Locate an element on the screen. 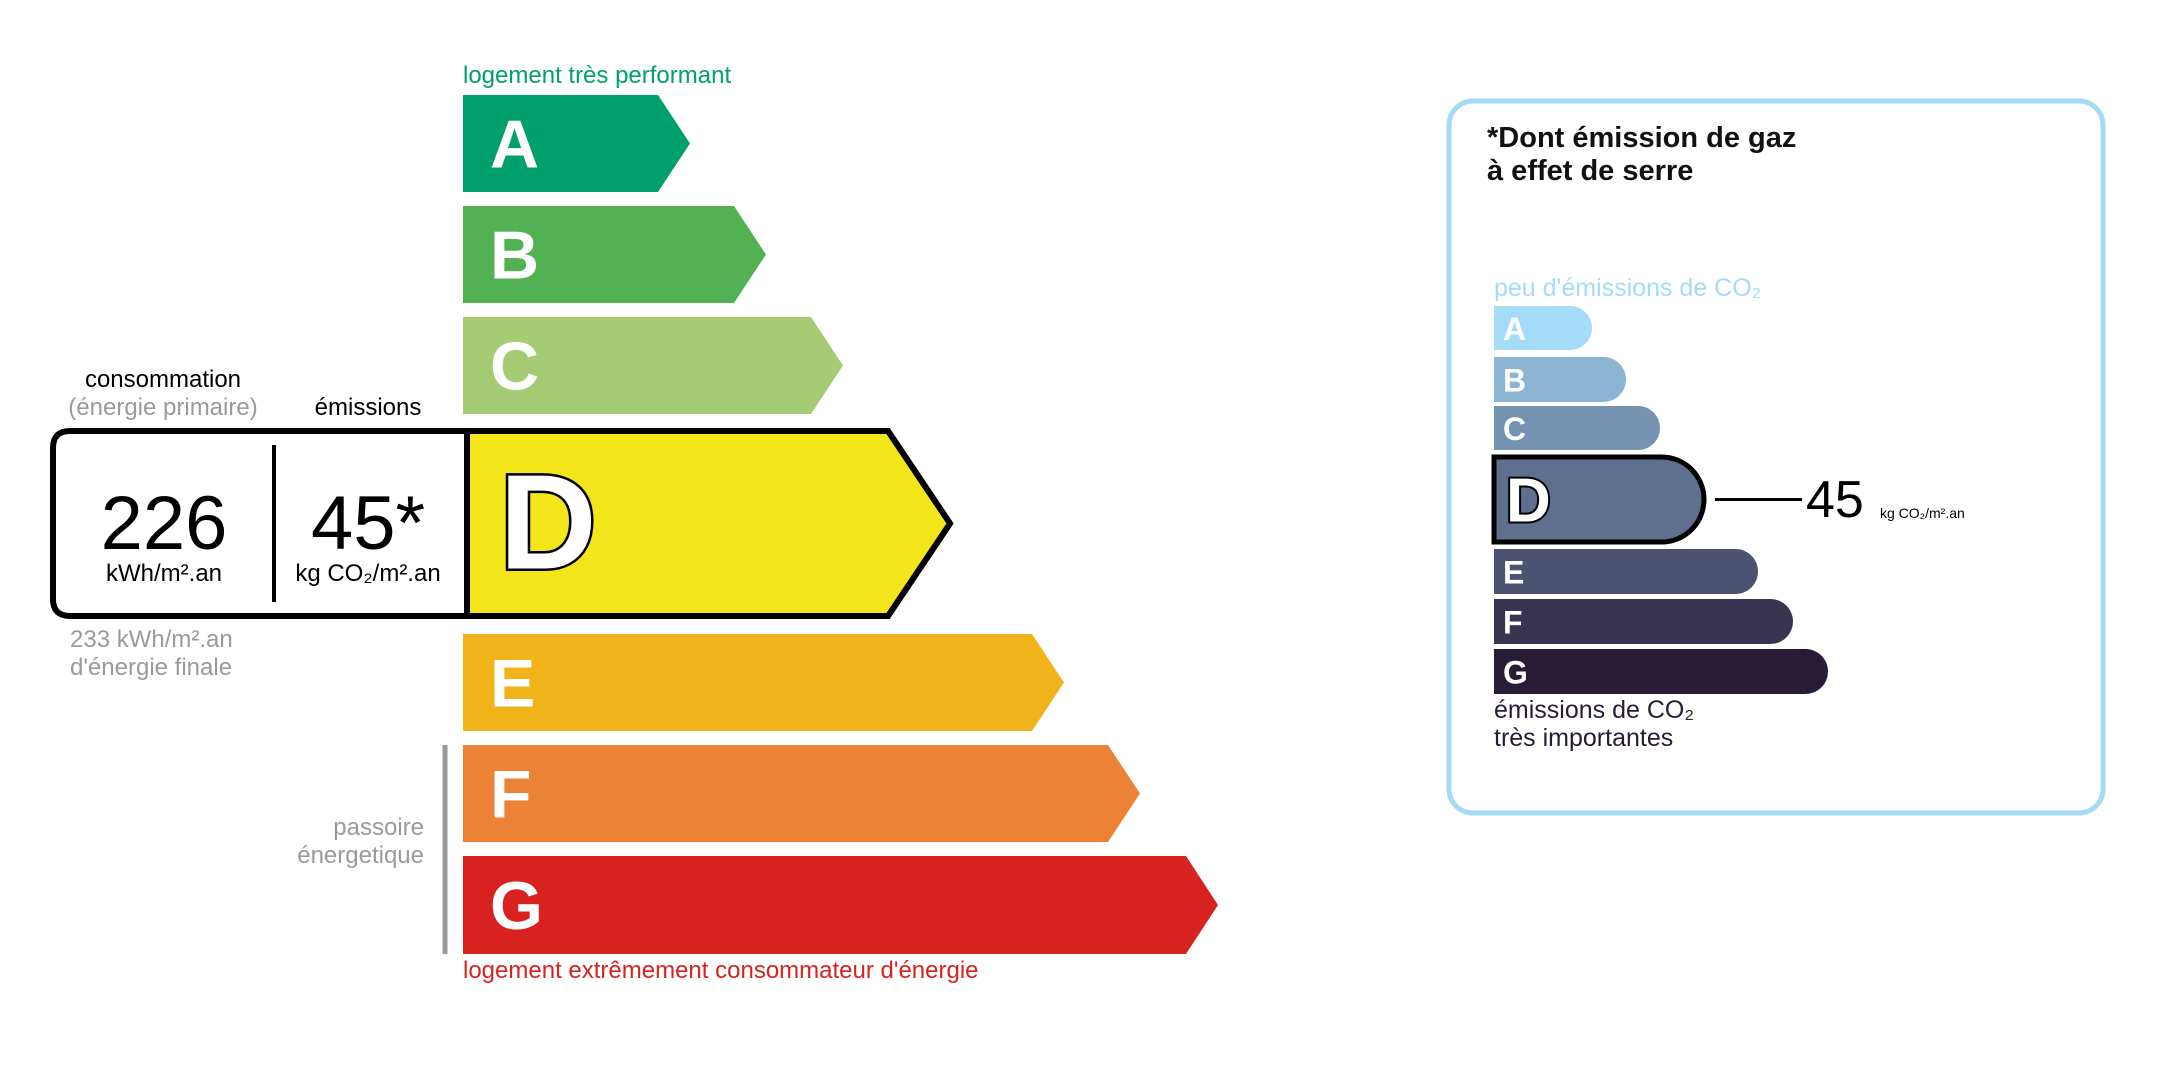  ghg-class-bar-F is located at coordinates (1643, 621).